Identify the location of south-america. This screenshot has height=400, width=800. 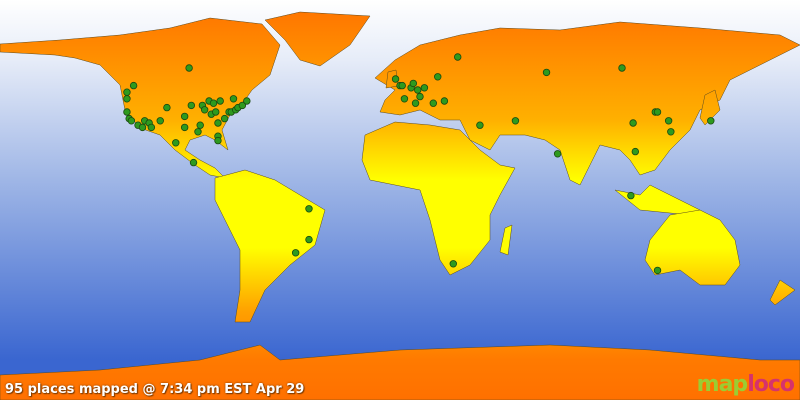
(270, 246).